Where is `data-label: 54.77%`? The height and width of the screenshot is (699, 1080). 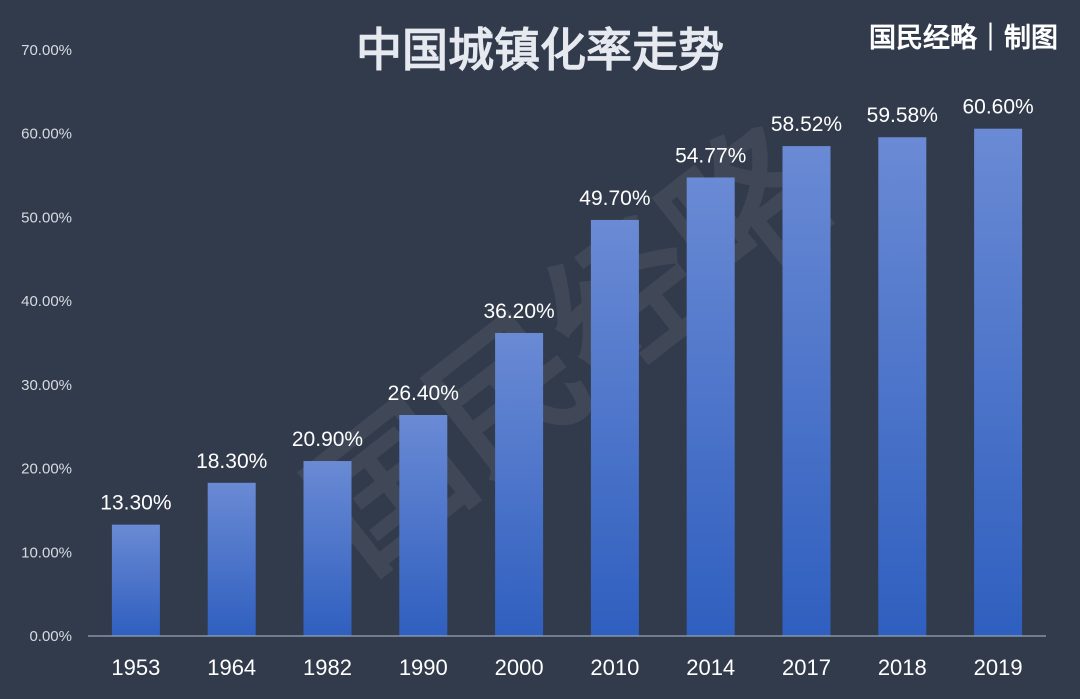
data-label: 54.77% is located at coordinates (710, 155).